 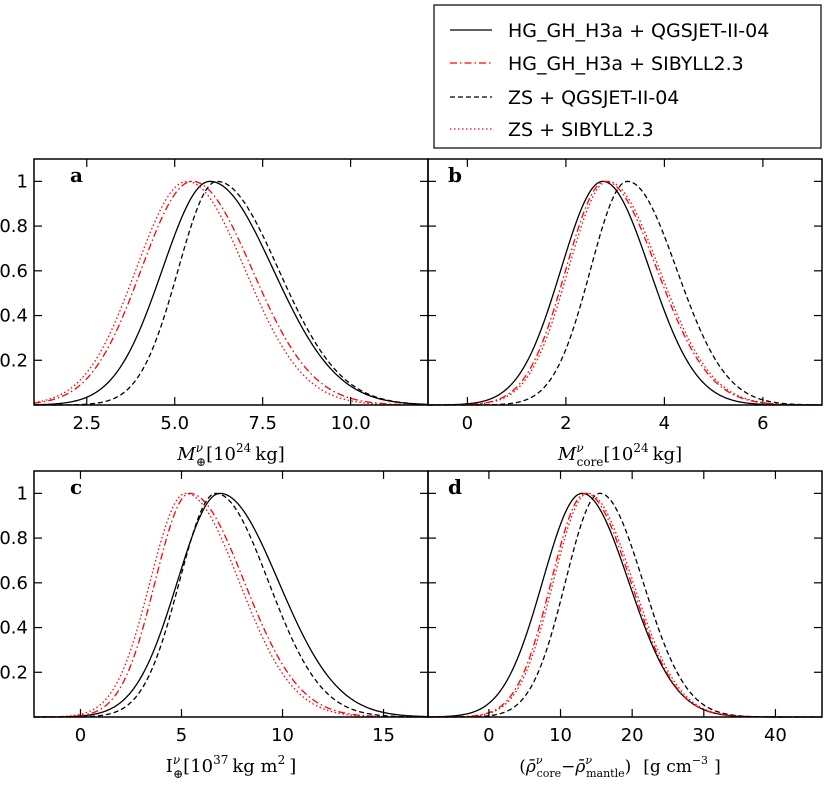 I want to click on panel-a-plot-area, so click(x=231, y=293).